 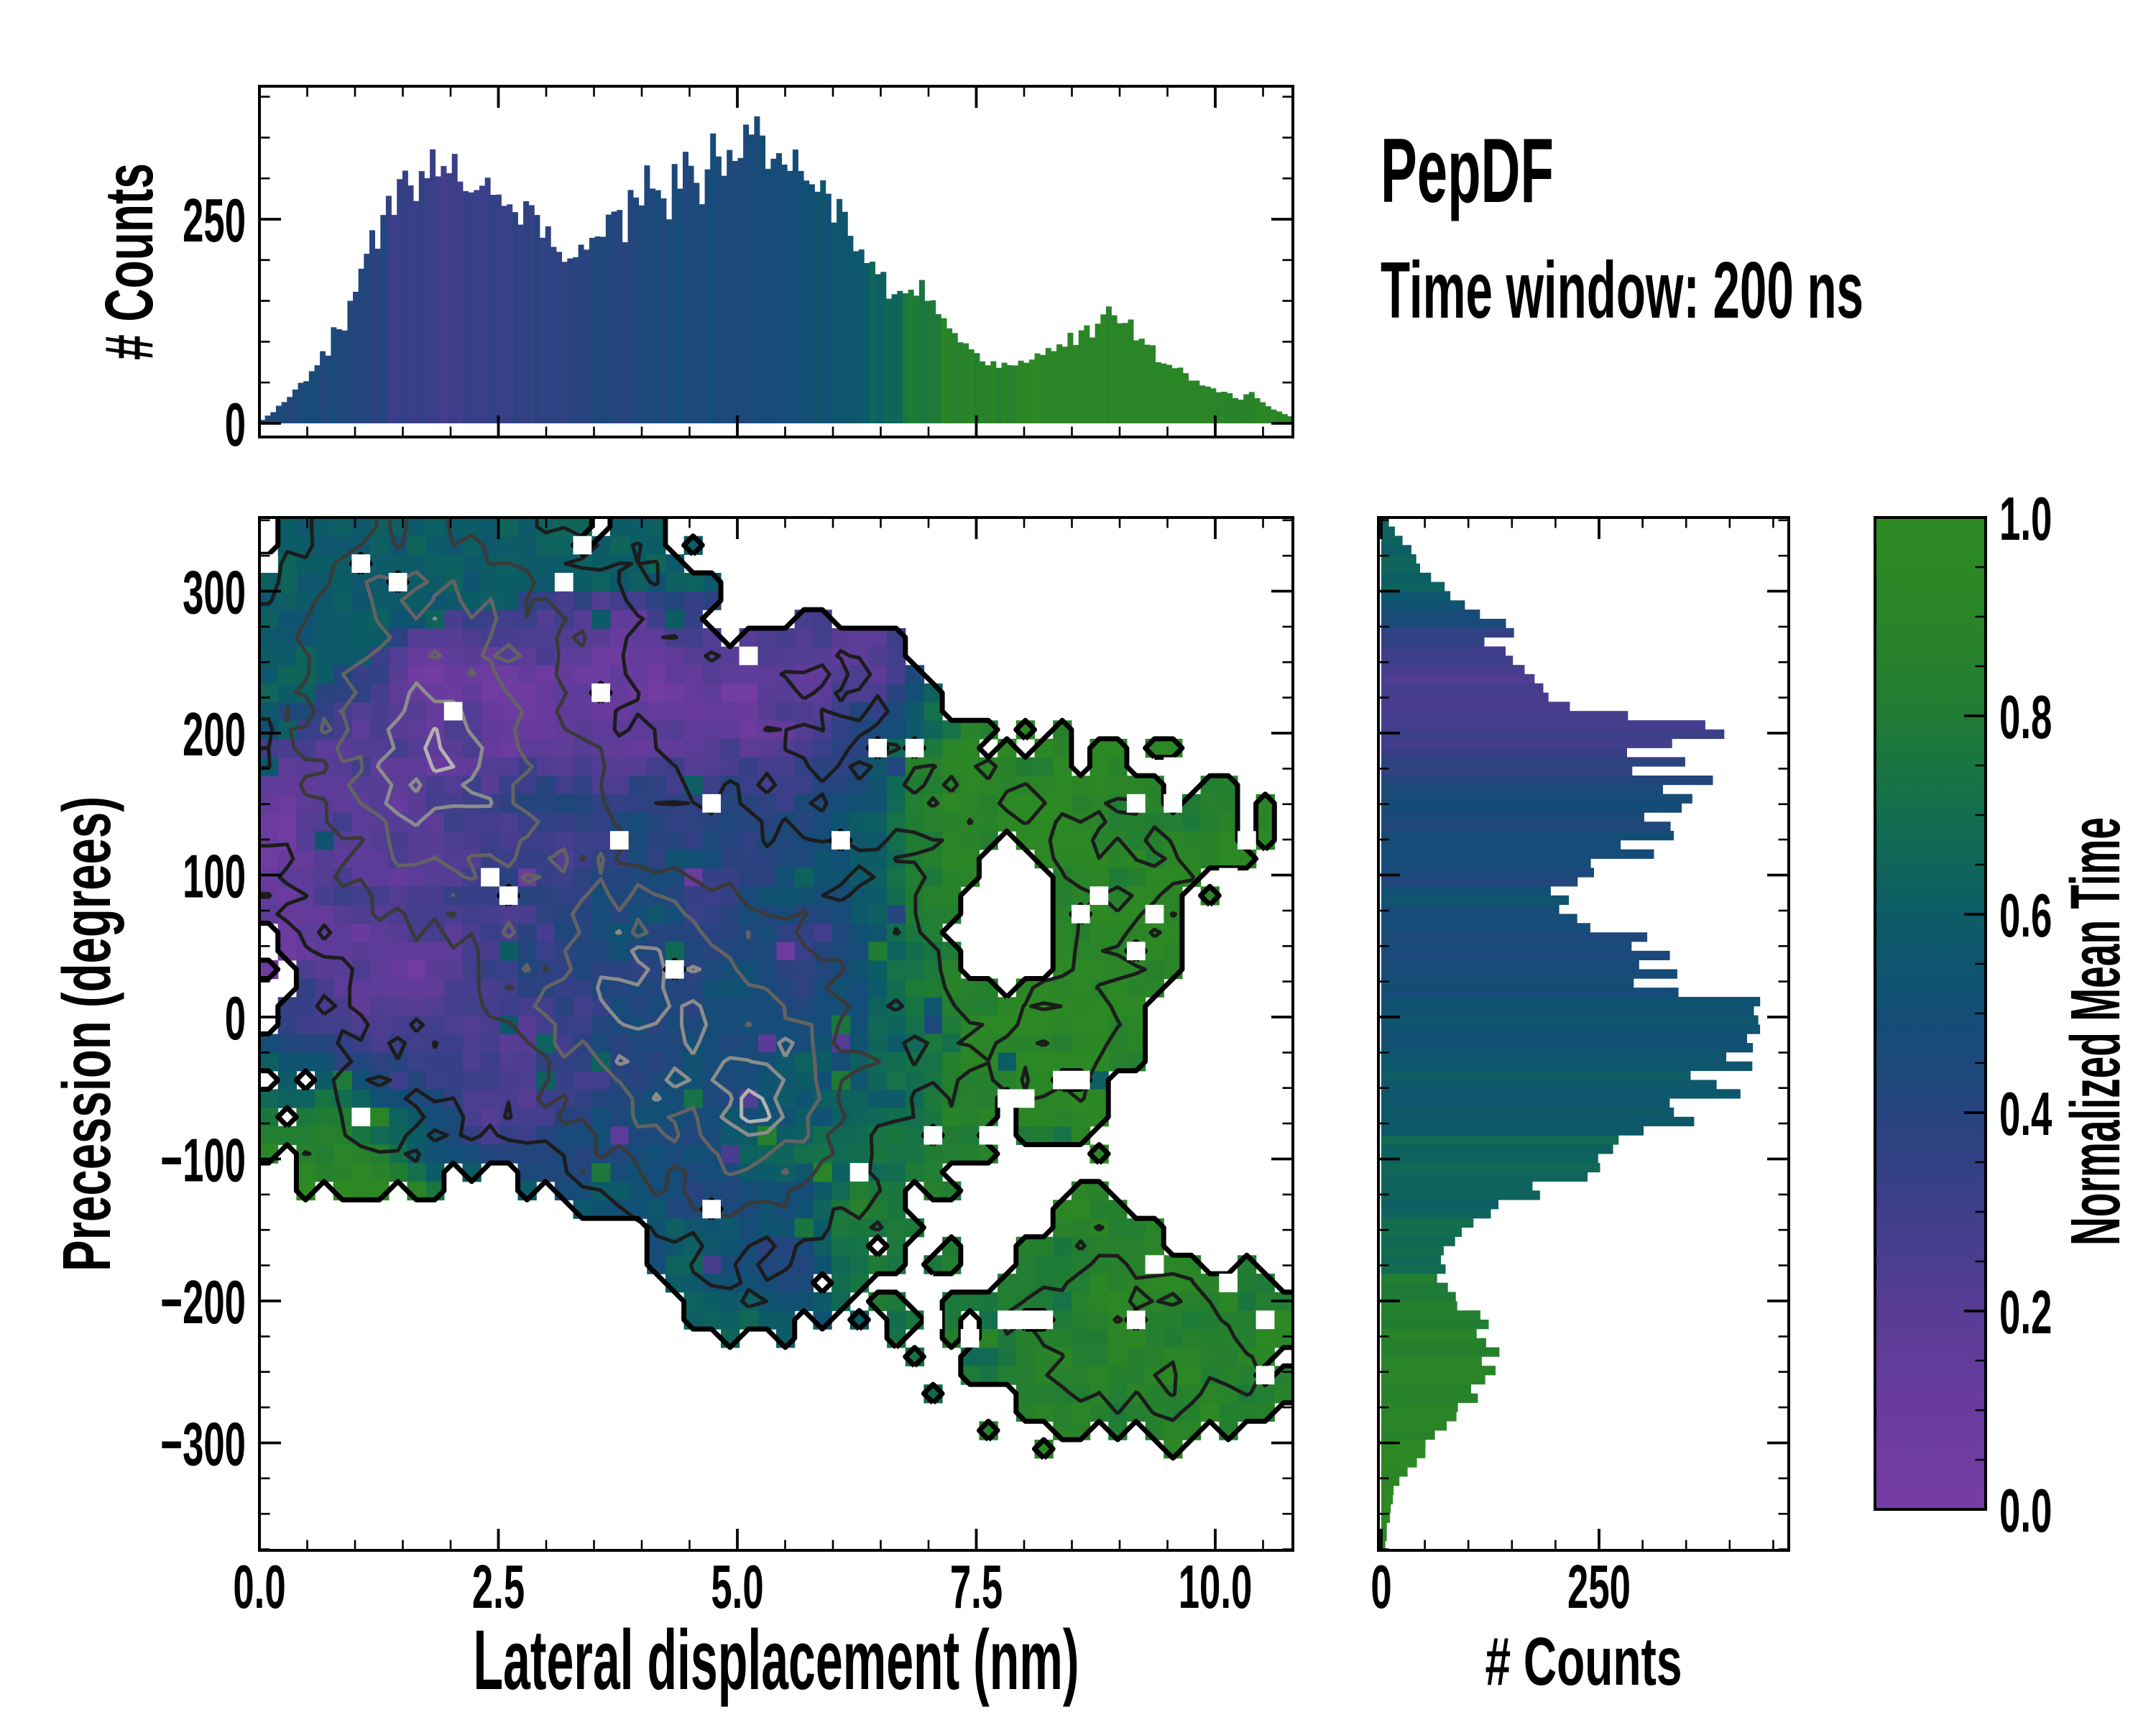 What do you see at coordinates (1623, 290) in the screenshot?
I see `svg-text: Time window: 200 ns` at bounding box center [1623, 290].